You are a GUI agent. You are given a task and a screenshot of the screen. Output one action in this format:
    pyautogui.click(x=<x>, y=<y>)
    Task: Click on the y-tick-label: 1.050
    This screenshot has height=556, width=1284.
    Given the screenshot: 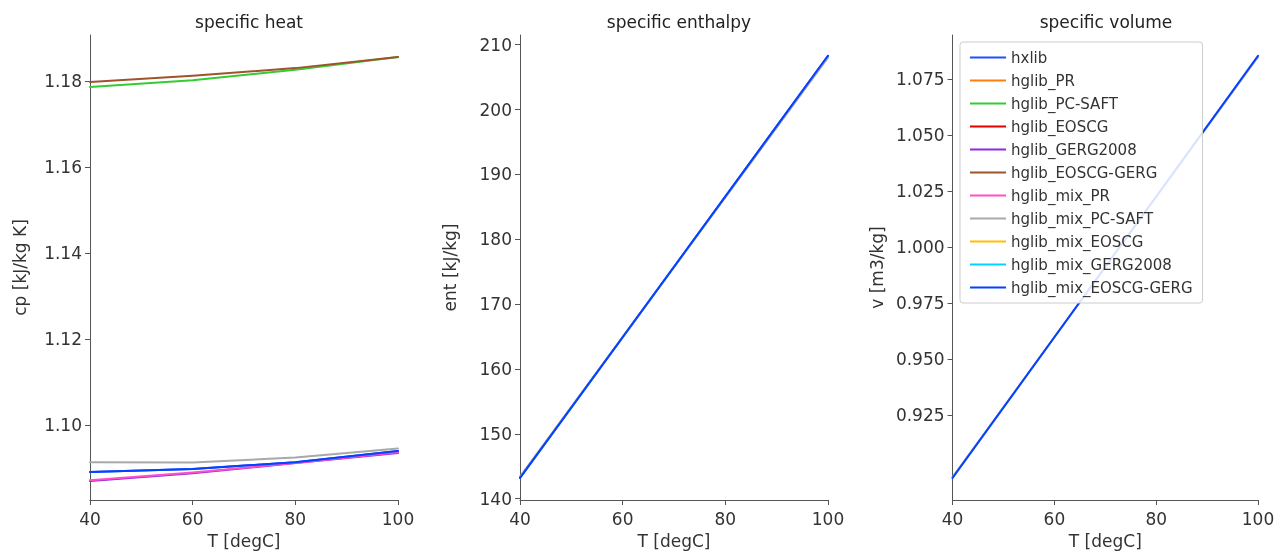 What is the action you would take?
    pyautogui.click(x=920, y=134)
    